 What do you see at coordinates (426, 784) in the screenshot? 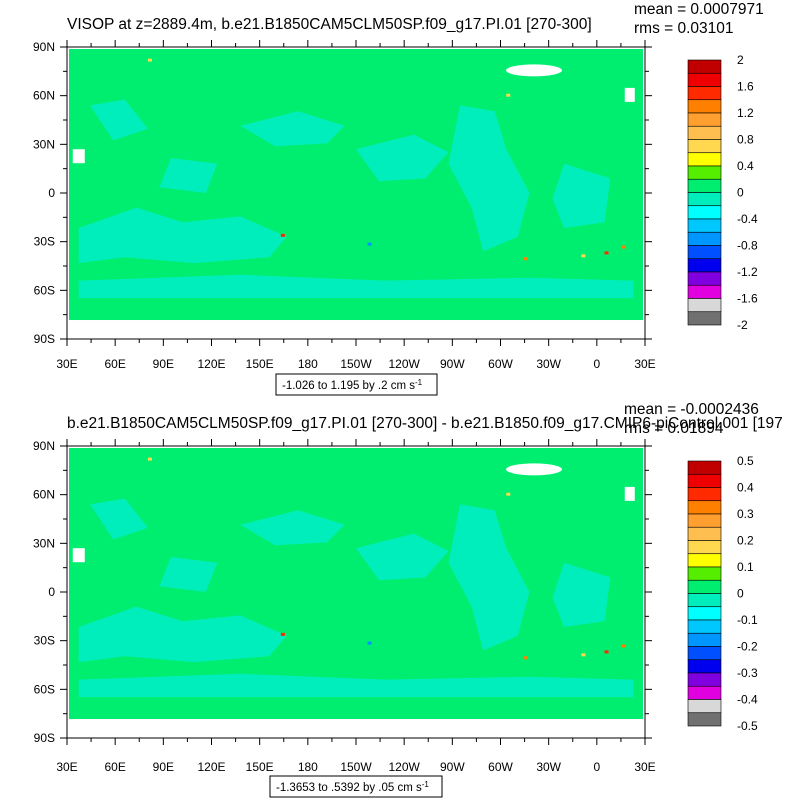
I see `range-units-exponent: -1` at bounding box center [426, 784].